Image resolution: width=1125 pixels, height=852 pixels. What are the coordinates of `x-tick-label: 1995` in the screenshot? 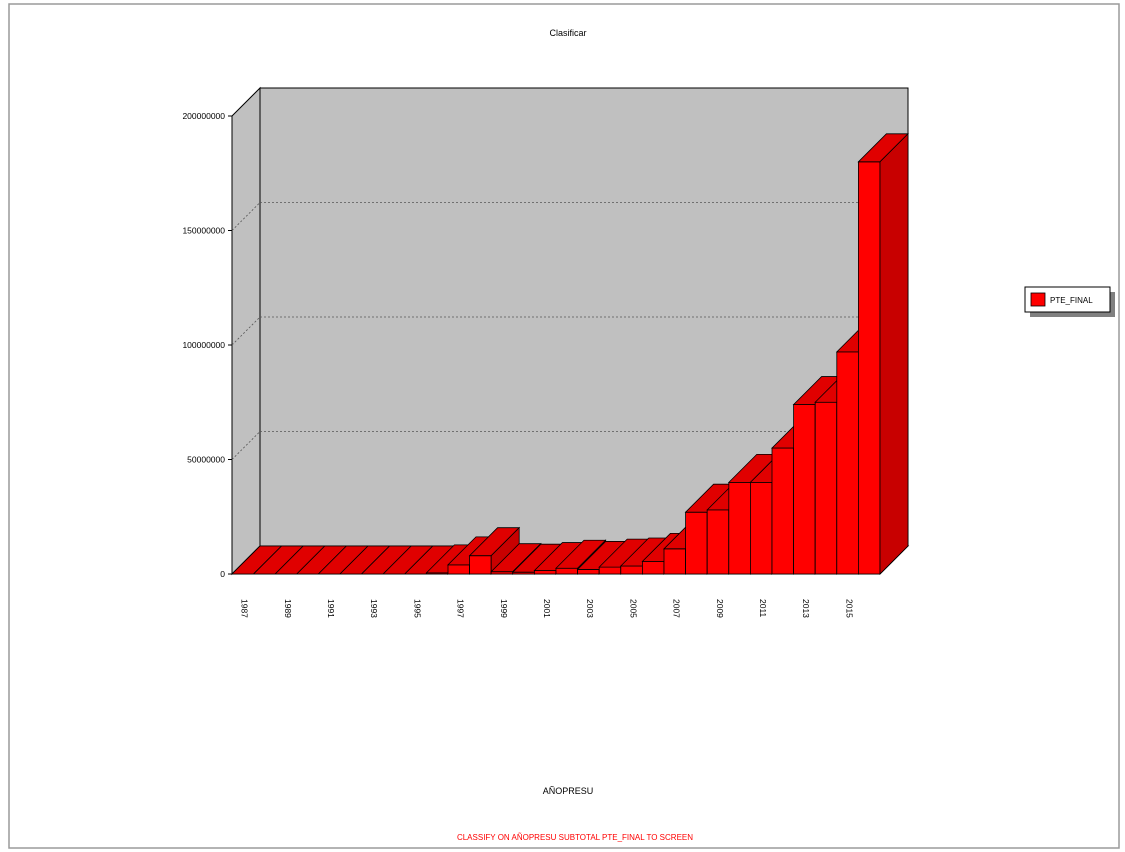 It's located at (417, 608).